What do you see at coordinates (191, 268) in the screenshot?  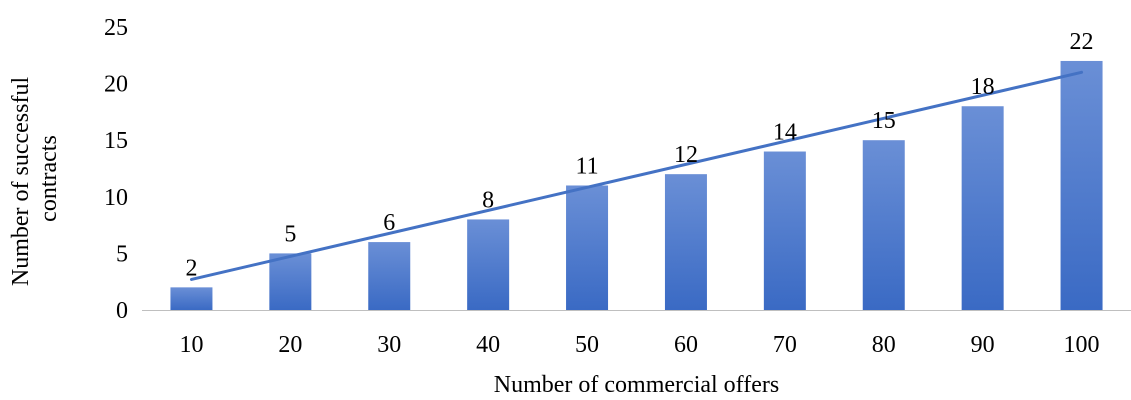 I see `data-label: 2` at bounding box center [191, 268].